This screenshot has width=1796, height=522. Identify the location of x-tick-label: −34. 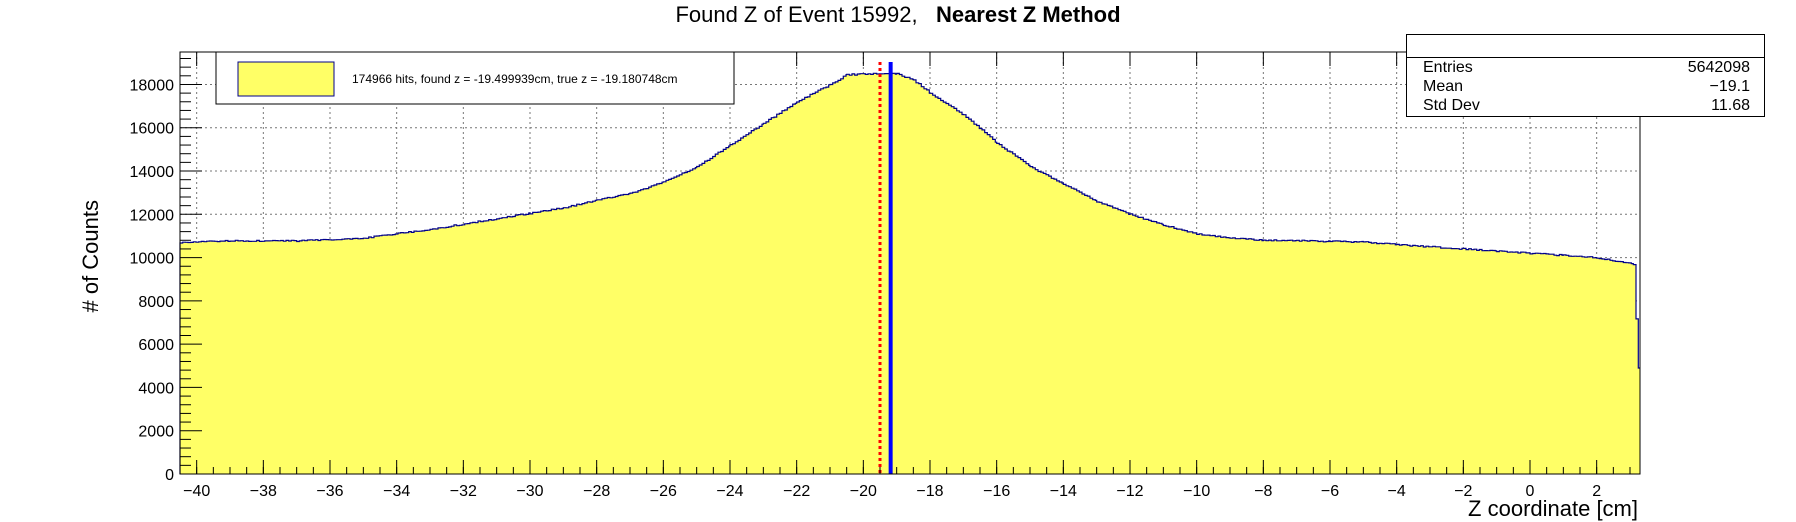
(396, 491).